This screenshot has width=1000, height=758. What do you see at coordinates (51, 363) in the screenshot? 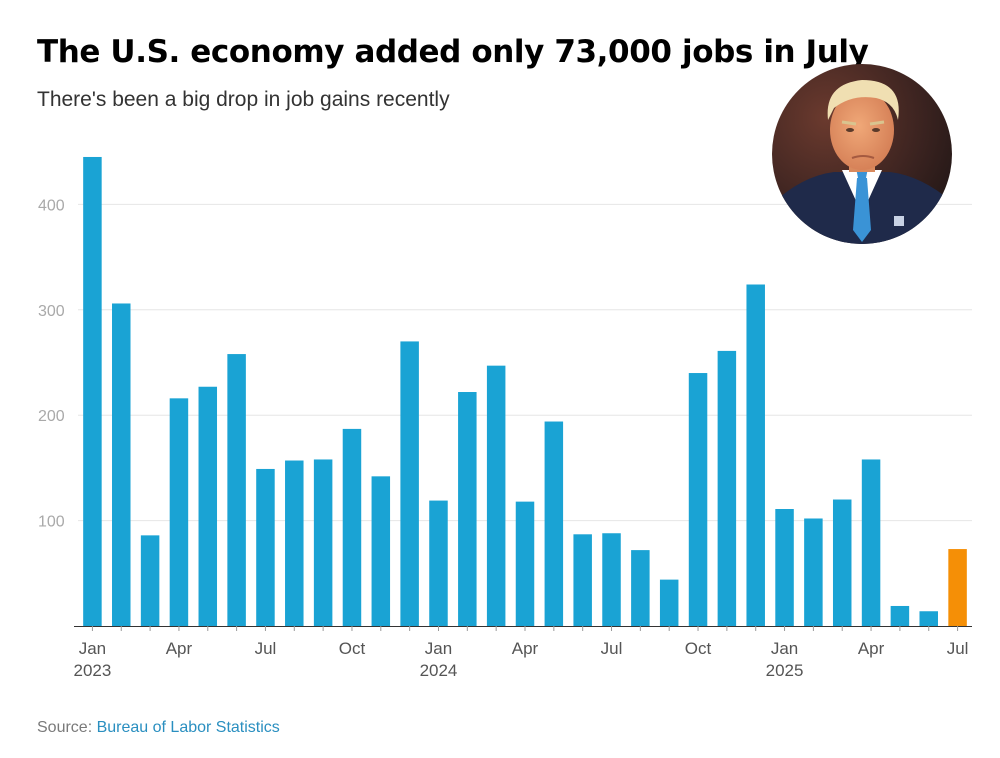
I see `y-axis-labels: 100 200 300 400` at bounding box center [51, 363].